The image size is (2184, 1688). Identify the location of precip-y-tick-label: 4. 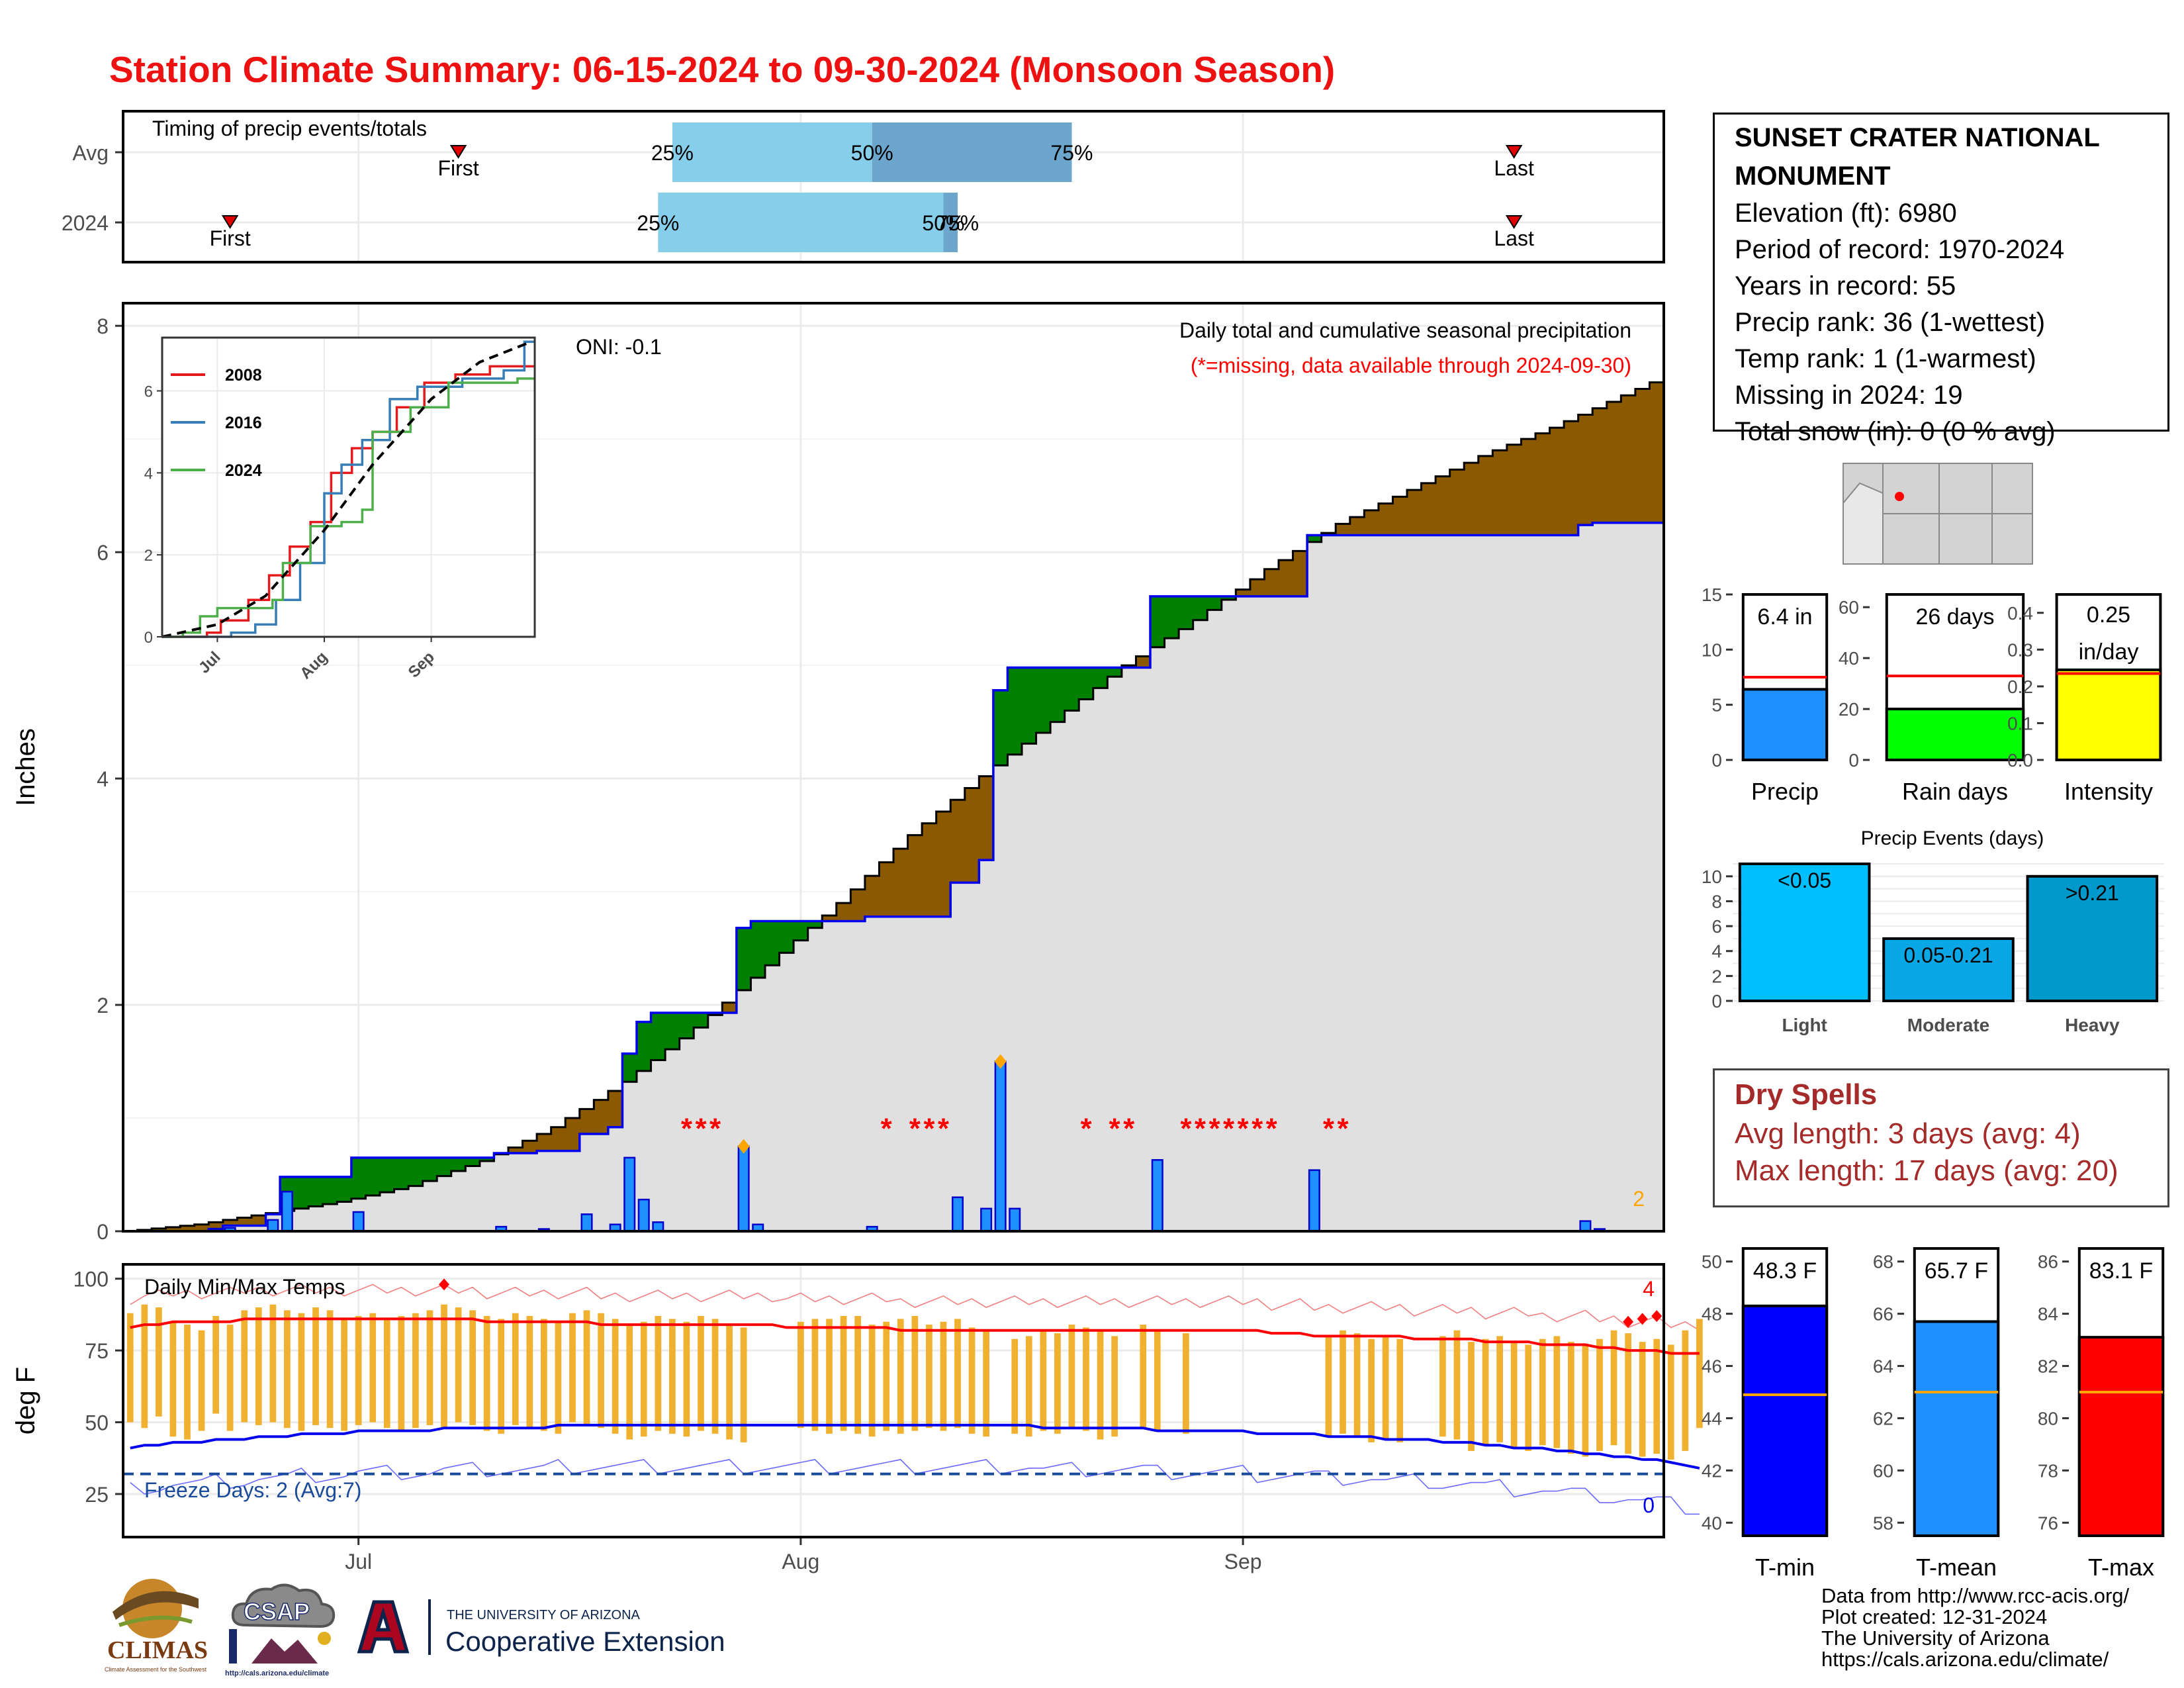
(103, 779).